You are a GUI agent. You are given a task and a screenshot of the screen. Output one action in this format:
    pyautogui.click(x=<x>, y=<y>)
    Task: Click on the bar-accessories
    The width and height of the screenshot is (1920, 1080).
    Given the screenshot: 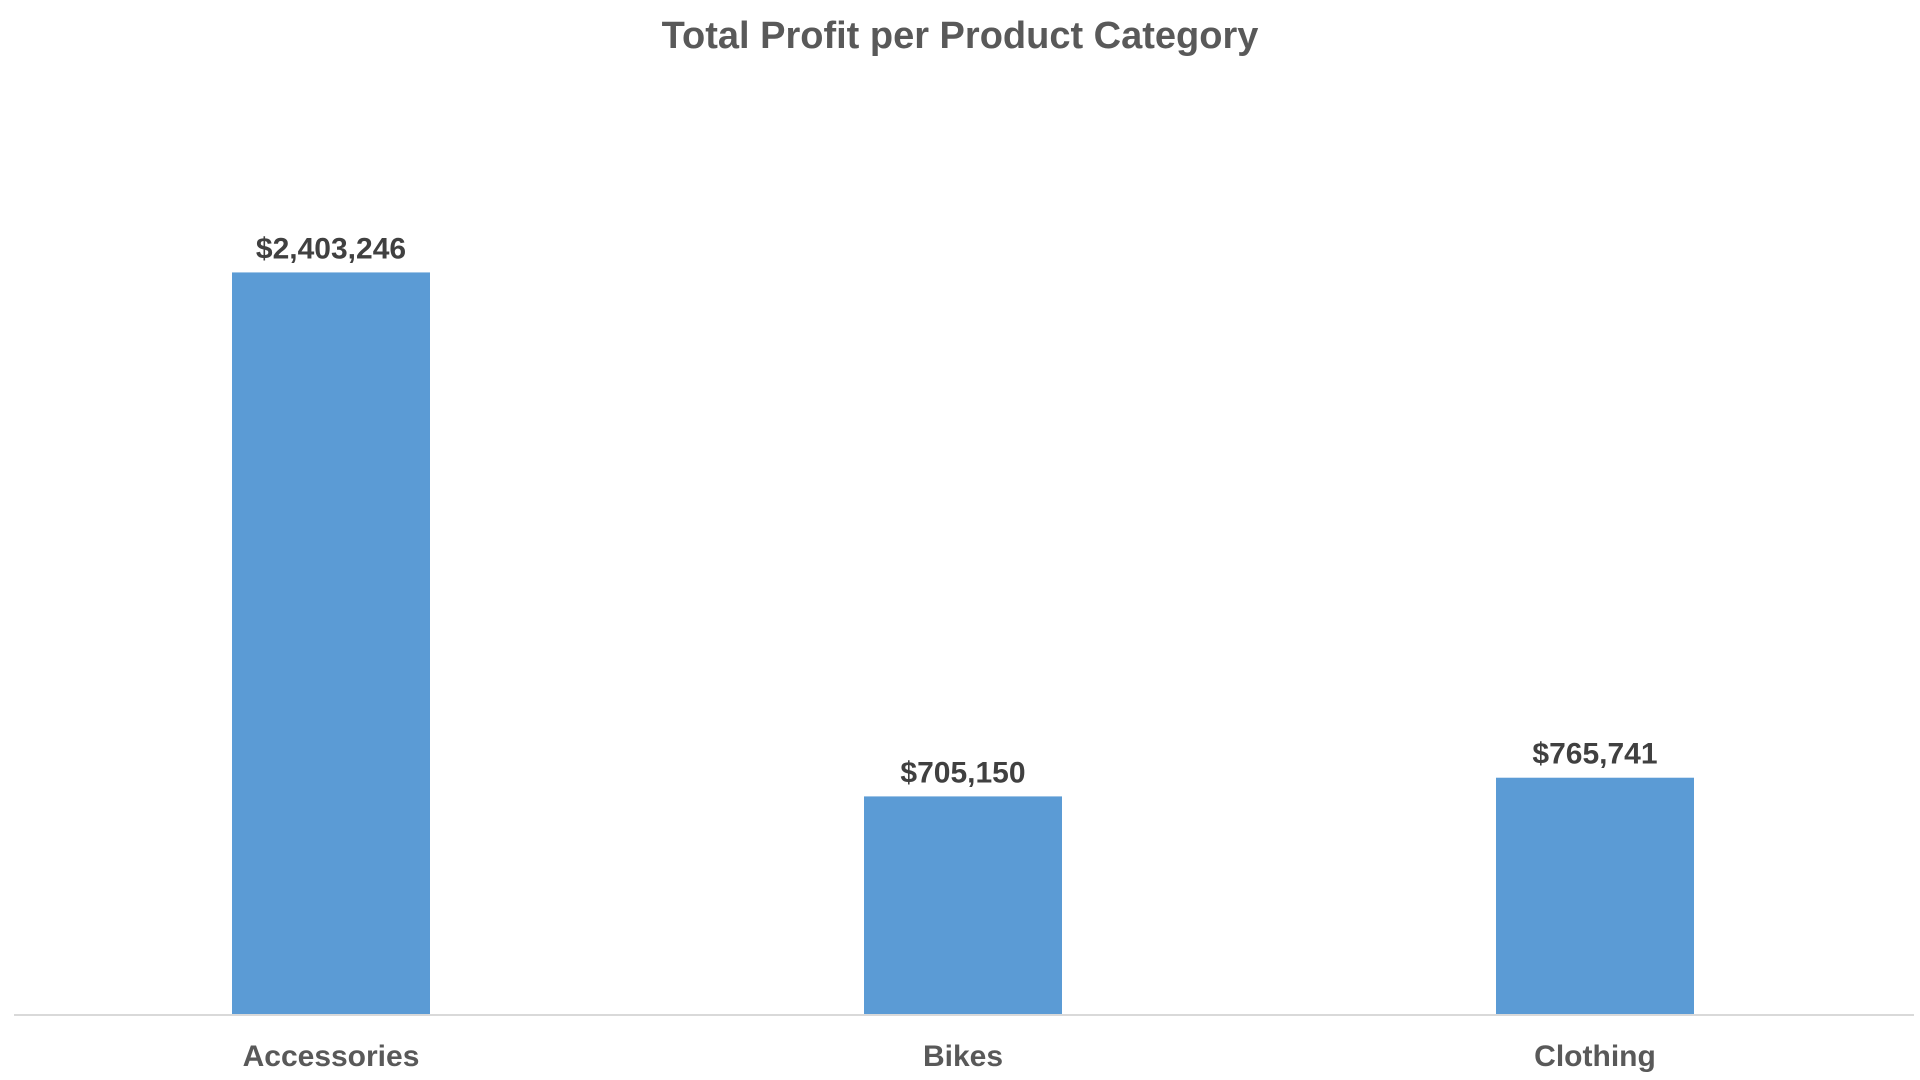 What is the action you would take?
    pyautogui.click(x=331, y=643)
    